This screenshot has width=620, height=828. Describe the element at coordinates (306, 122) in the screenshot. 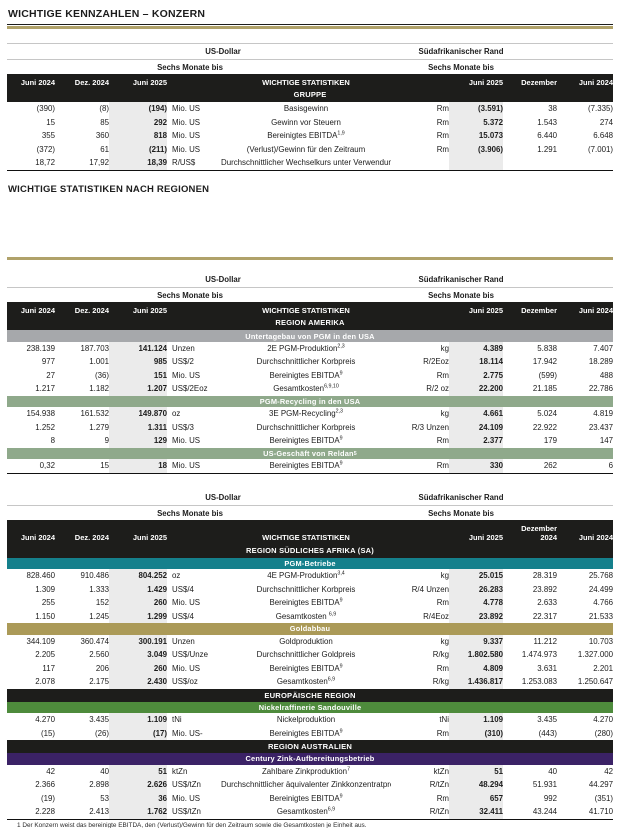

I see `statistic-label-cell: Gewinn vor Steuern` at that location.